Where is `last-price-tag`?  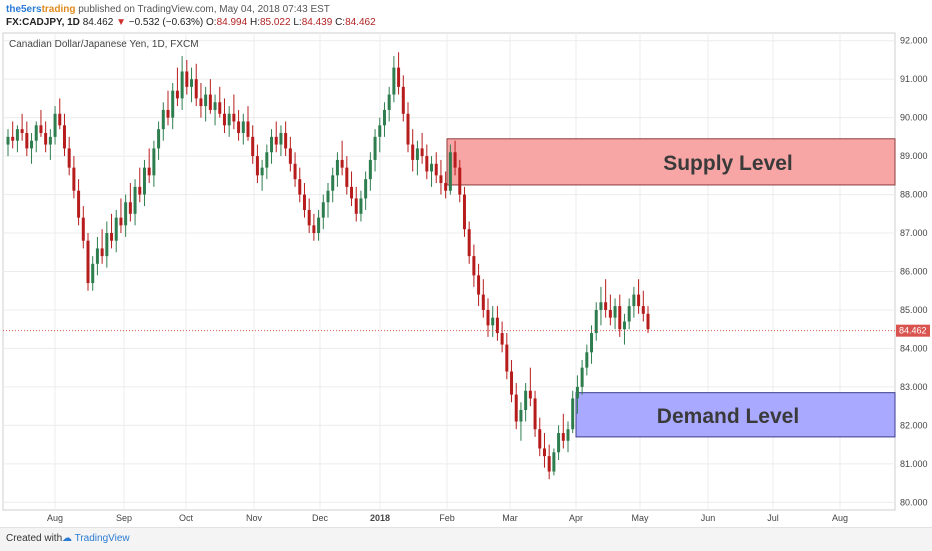
last-price-tag is located at coordinates (913, 330).